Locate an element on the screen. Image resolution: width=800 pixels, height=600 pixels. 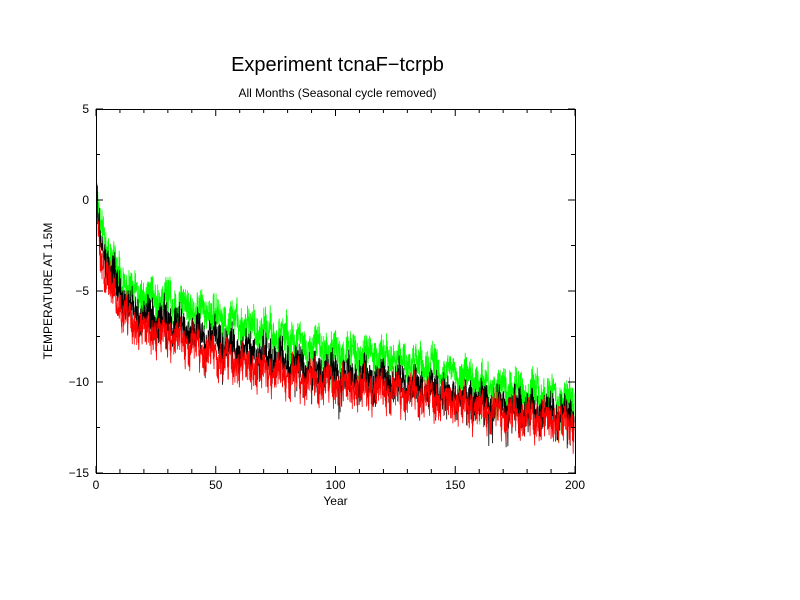
x-tick-label: 0 is located at coordinates (96, 485).